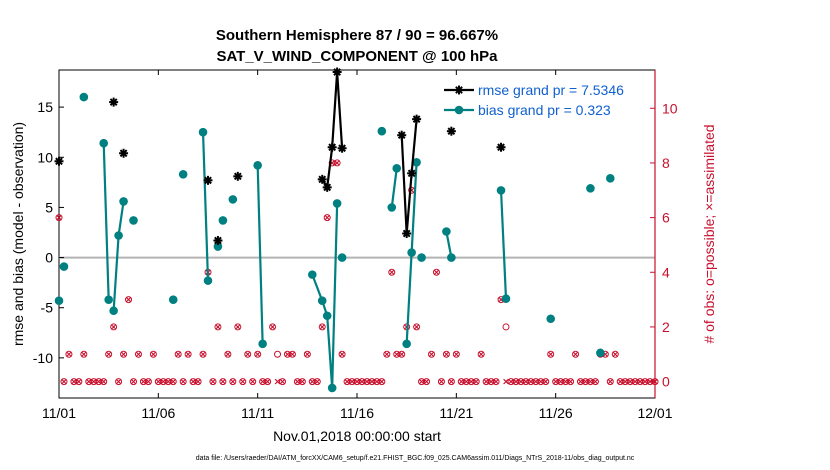  I want to click on y2-axis-label: # of obs: o=possible; ×=assimilated, so click(709, 233).